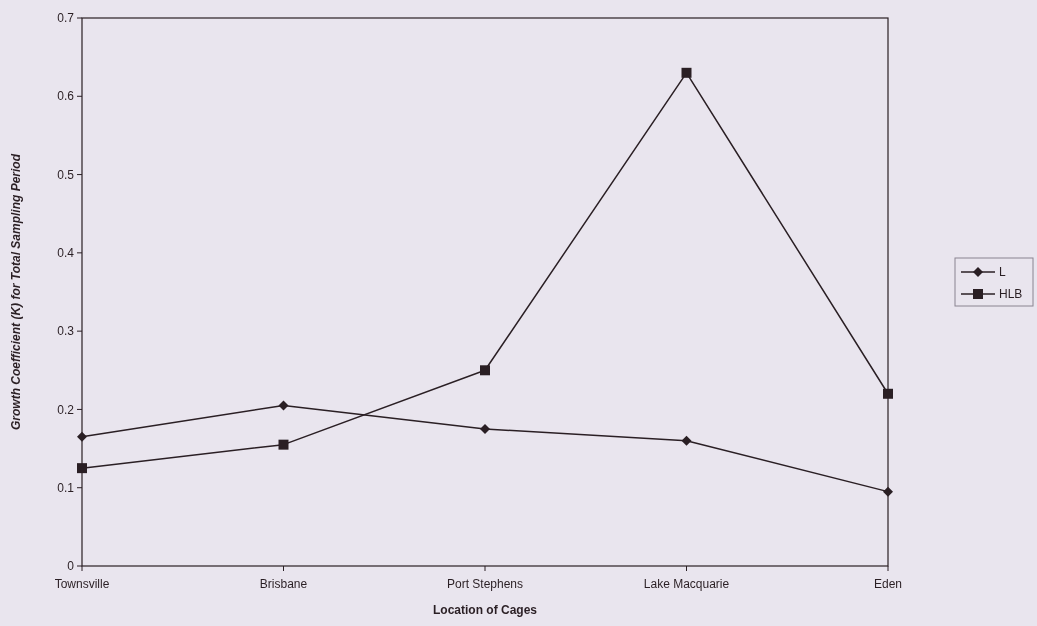  I want to click on legend-label: HLB, so click(1011, 294).